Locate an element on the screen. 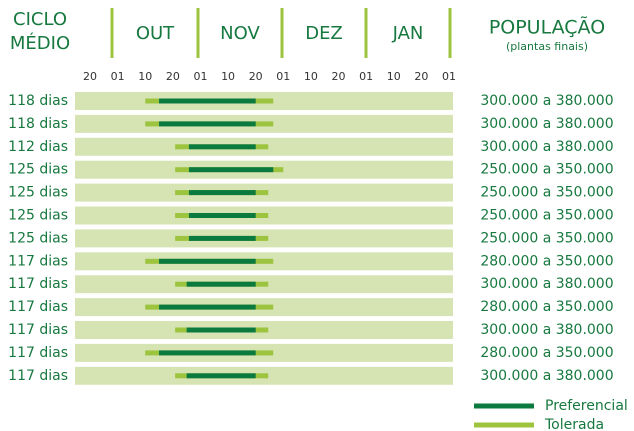  month-label: DEZ is located at coordinates (324, 33).